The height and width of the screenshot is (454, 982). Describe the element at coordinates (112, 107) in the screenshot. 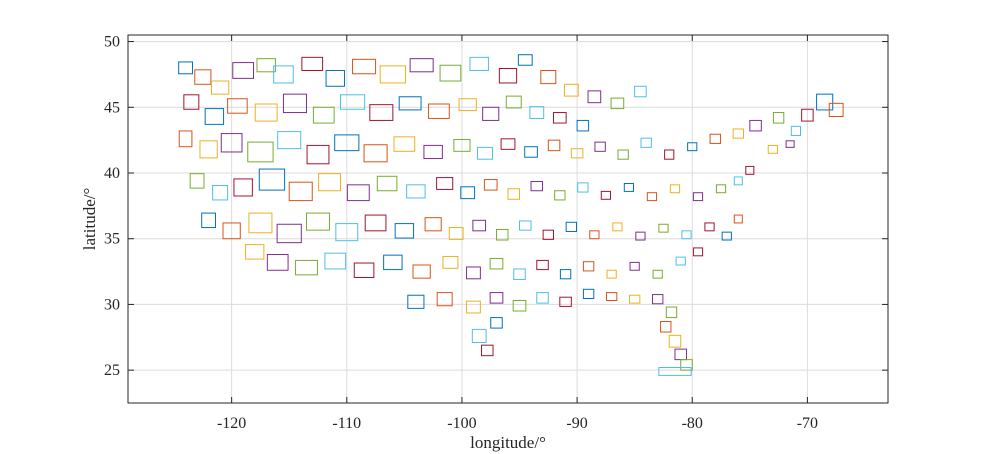

I see `y-tick-label: 45` at that location.